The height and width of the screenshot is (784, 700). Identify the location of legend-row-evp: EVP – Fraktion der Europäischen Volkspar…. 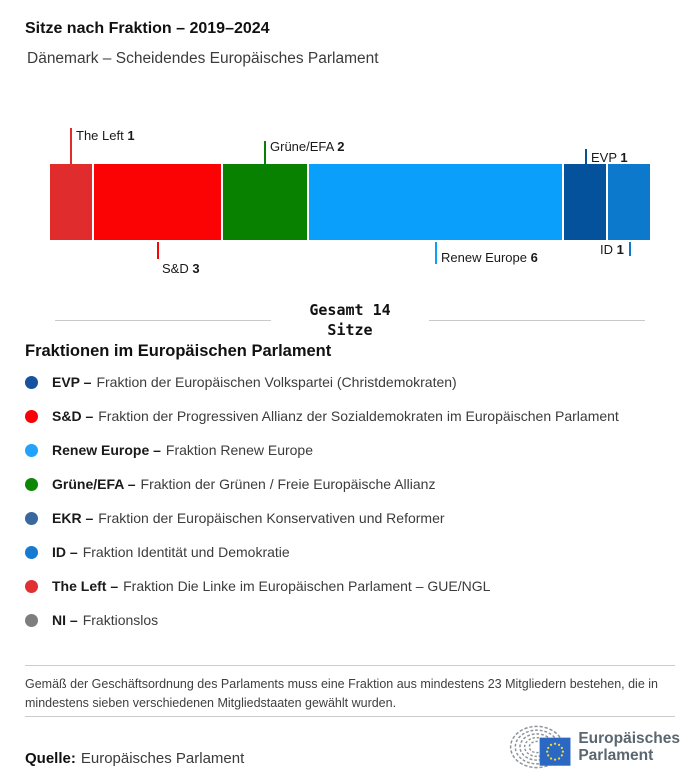
(355, 382).